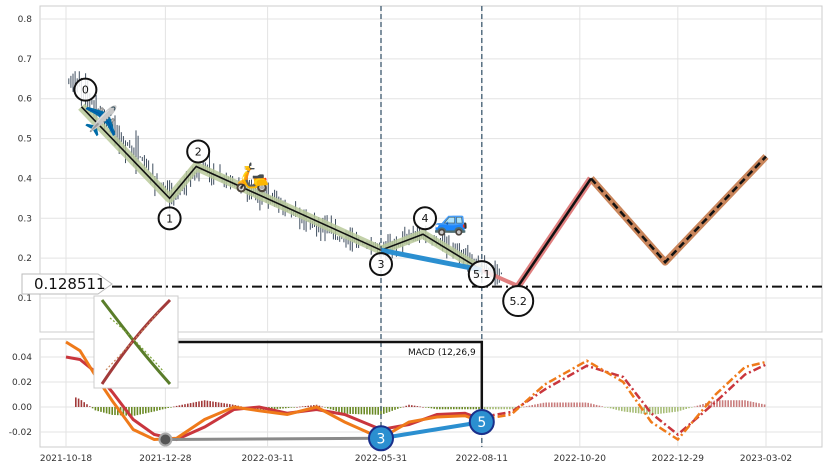 Image resolution: width=828 pixels, height=471 pixels. Describe the element at coordinates (331, 377) in the screenshot. I see `macd-connector-line` at that location.